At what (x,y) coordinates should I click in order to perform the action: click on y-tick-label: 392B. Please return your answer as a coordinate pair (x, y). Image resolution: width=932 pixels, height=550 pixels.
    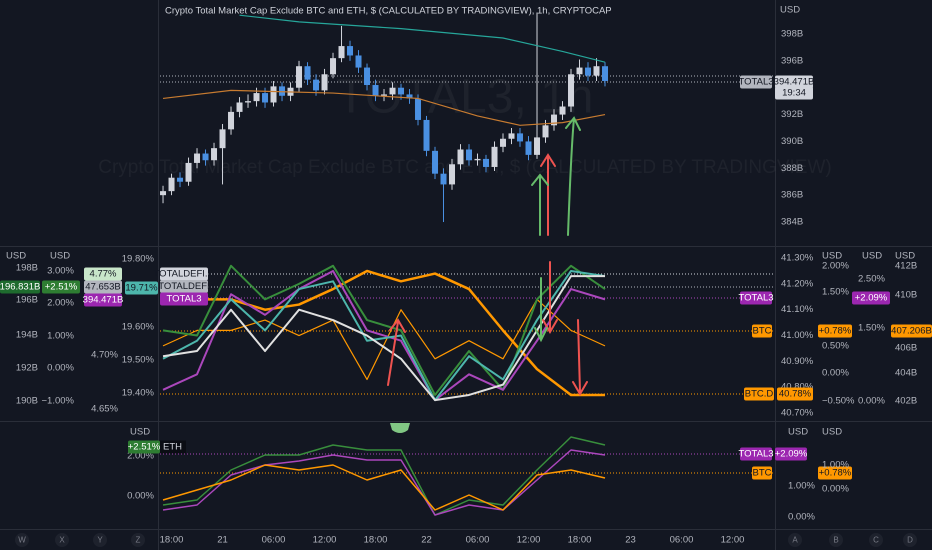
    Looking at the image, I should click on (792, 114).